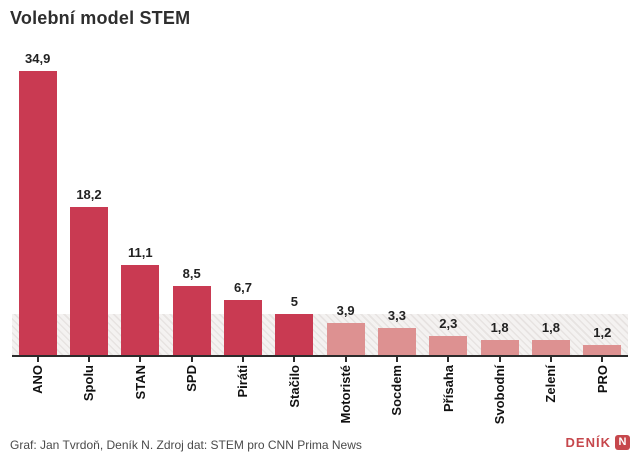 The image size is (640, 463). Describe the element at coordinates (448, 323) in the screenshot. I see `value-label: 2,3` at that location.